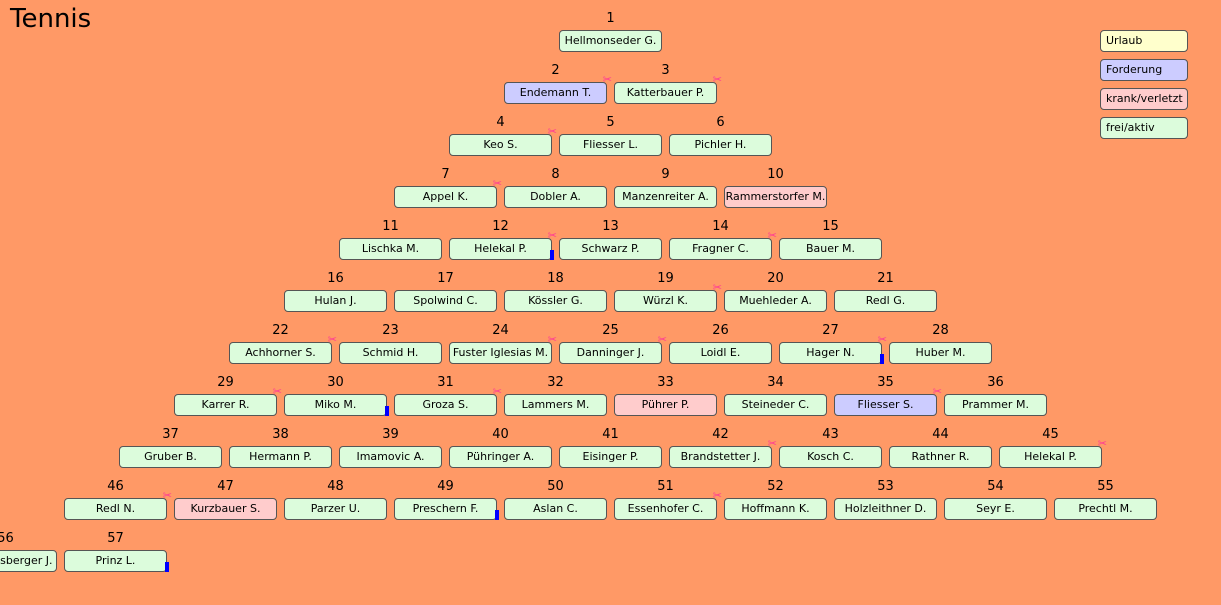  Describe the element at coordinates (445, 382) in the screenshot. I see `rank-number: 31` at that location.